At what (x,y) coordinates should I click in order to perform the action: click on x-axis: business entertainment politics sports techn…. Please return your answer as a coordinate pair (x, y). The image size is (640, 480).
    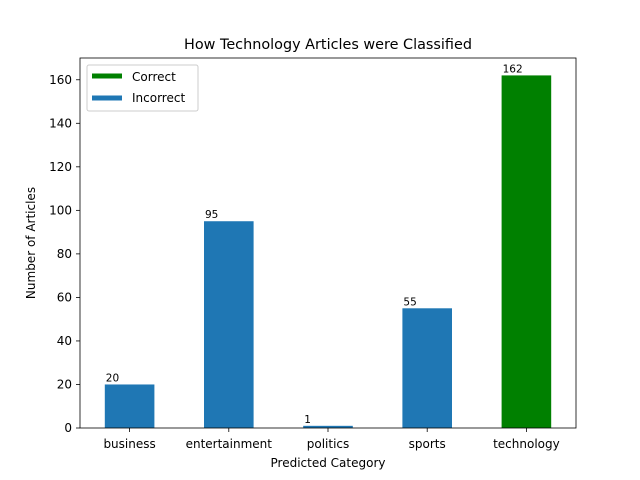
    Looking at the image, I should click on (331, 439).